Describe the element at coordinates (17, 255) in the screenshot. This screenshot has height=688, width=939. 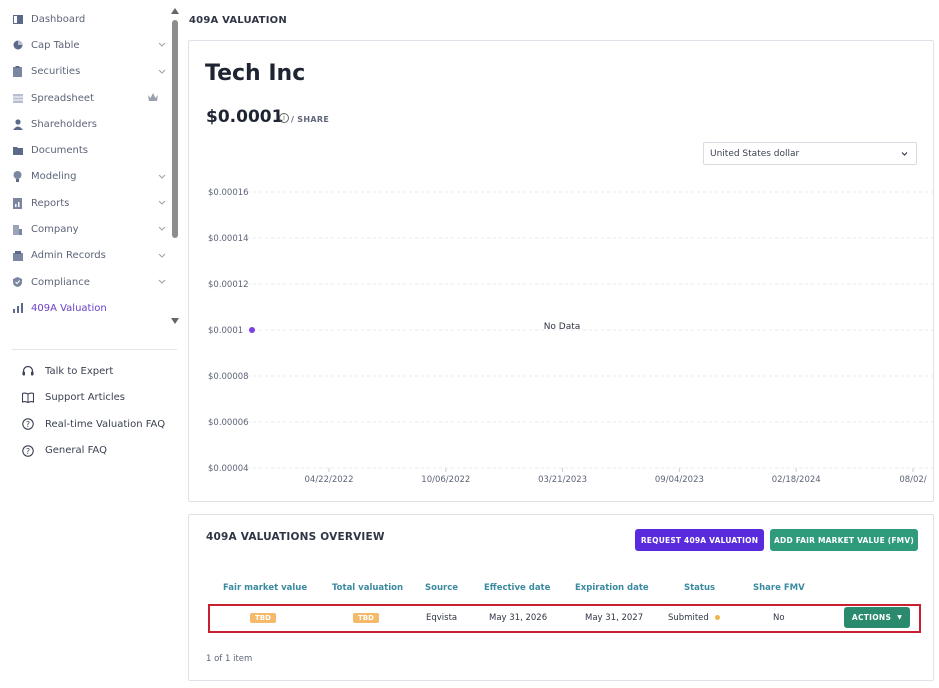
I see `records-icon` at that location.